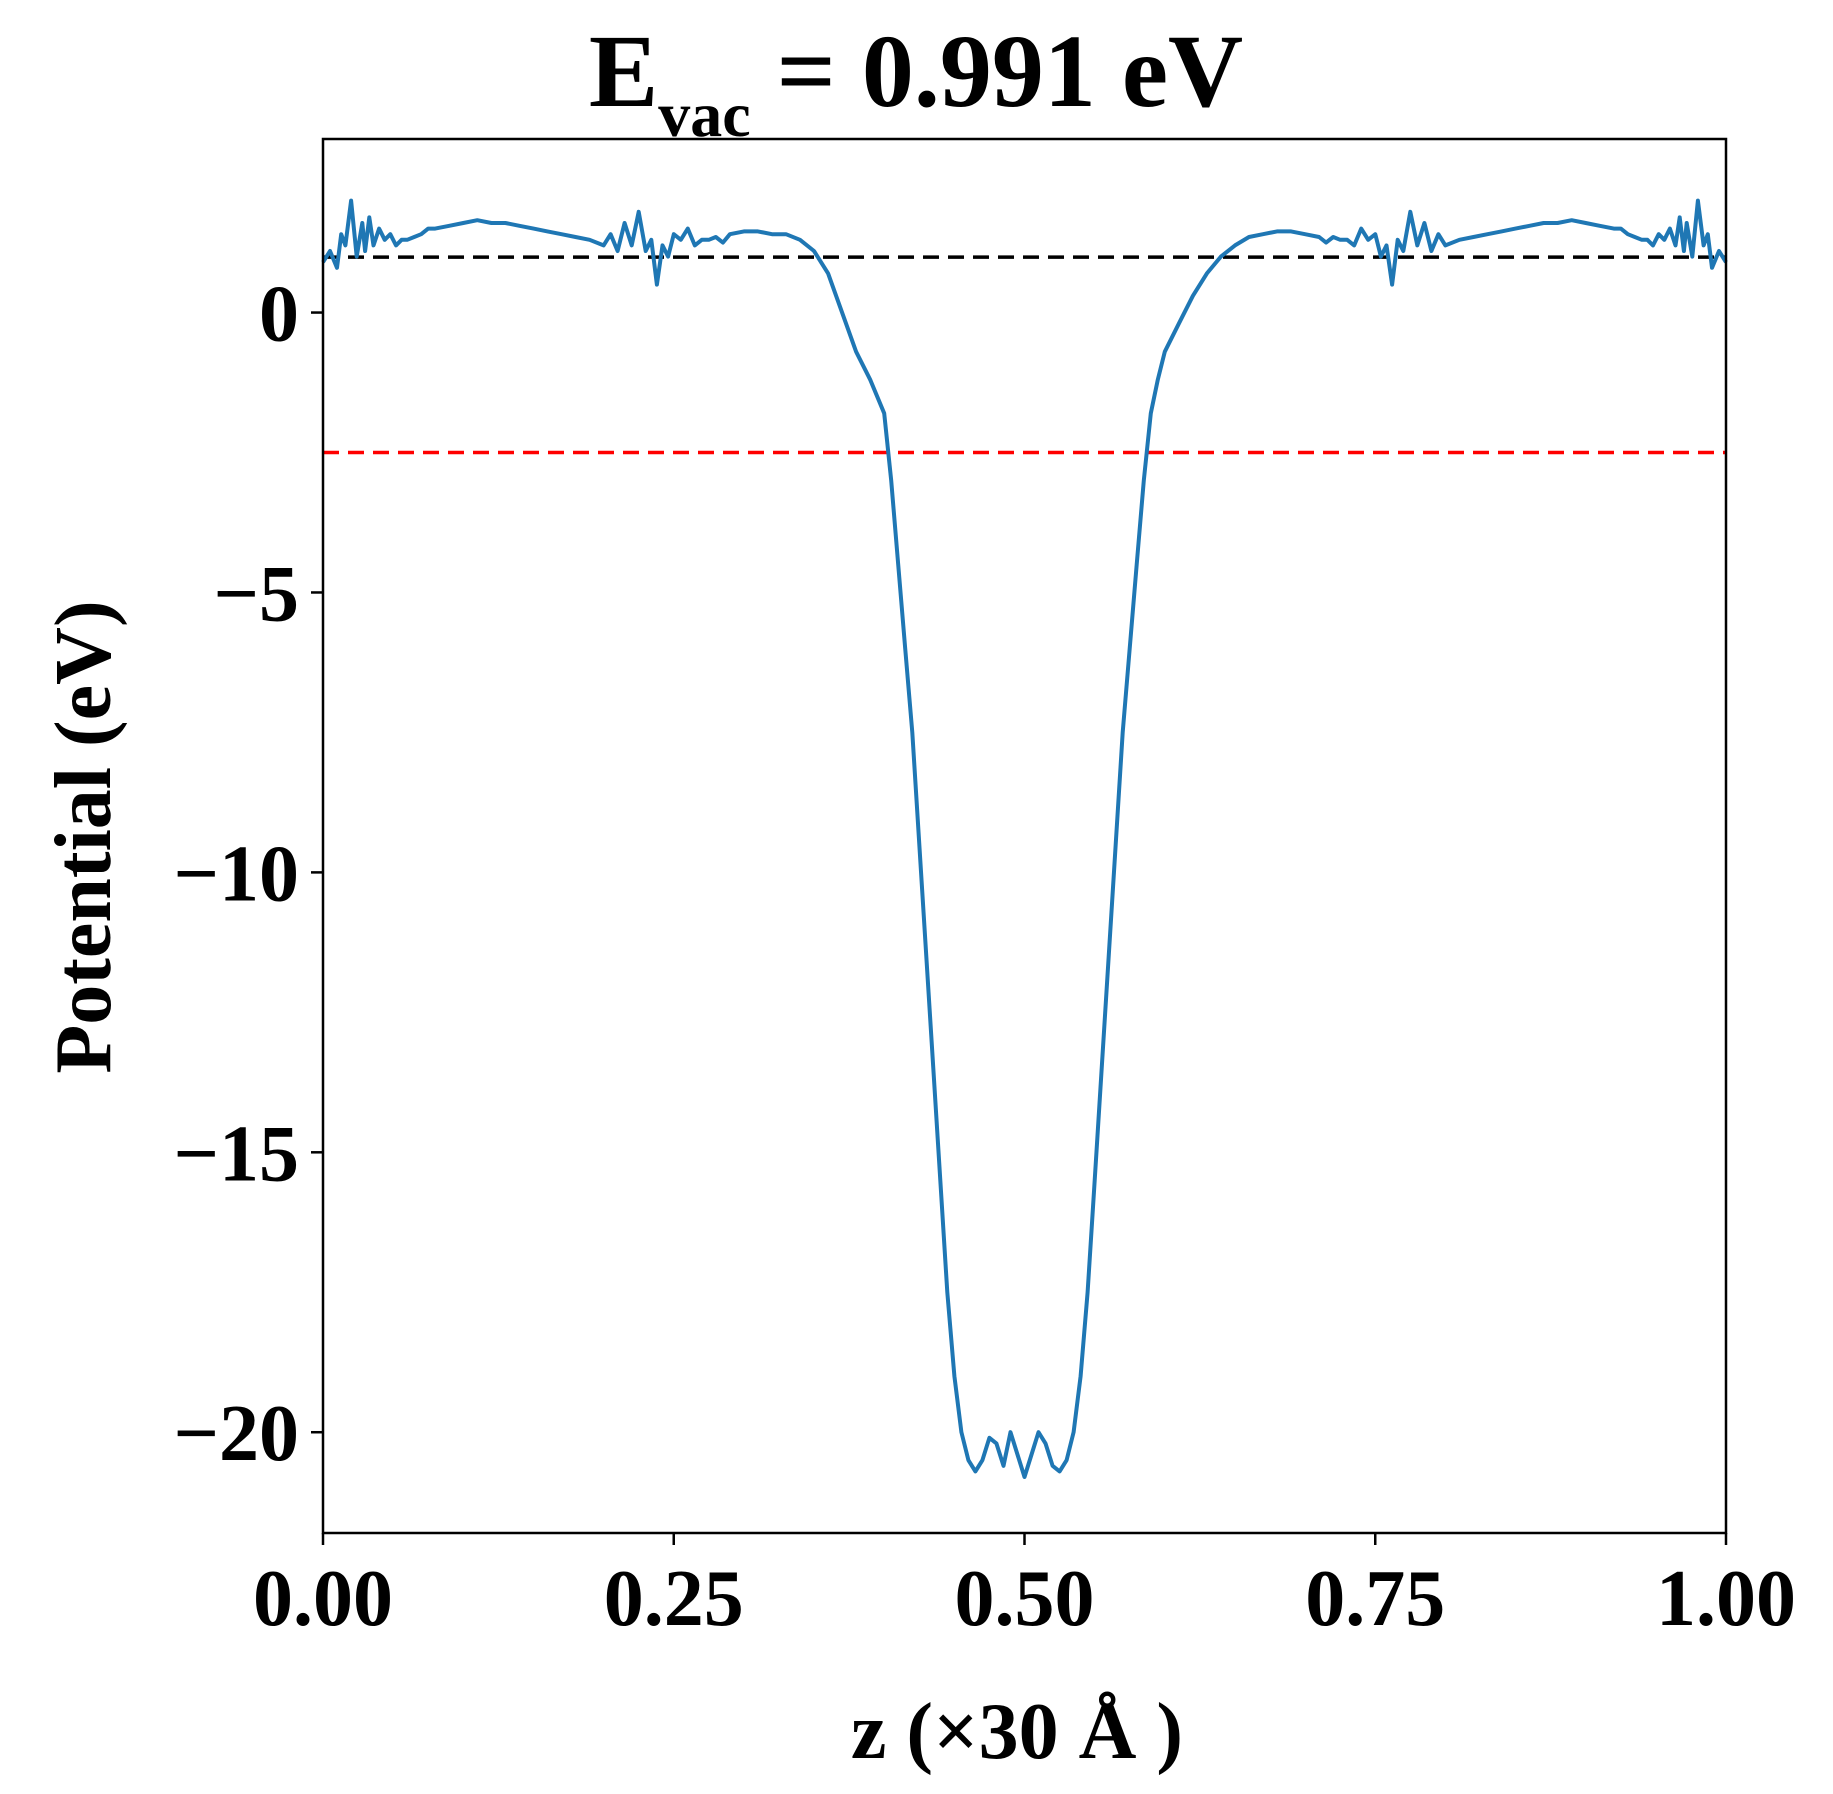  I want to click on x-tick-label: 0.00, so click(323, 1599).